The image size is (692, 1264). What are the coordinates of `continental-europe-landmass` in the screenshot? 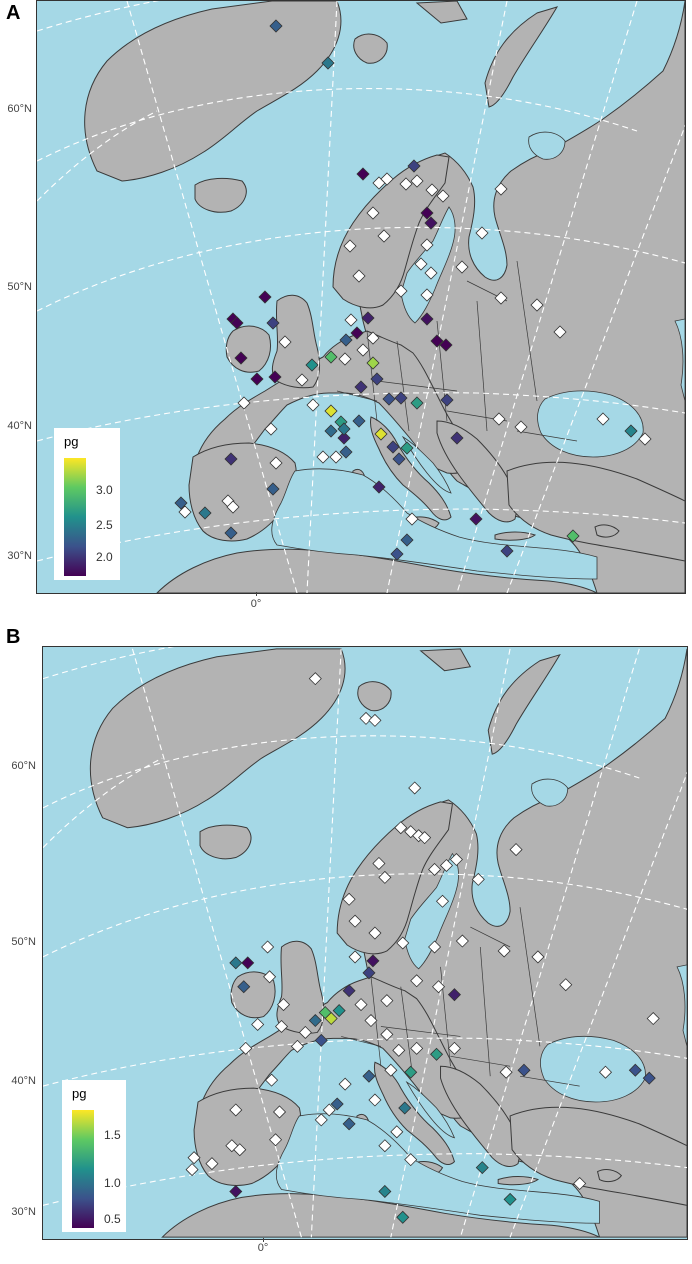 It's located at (334, 426).